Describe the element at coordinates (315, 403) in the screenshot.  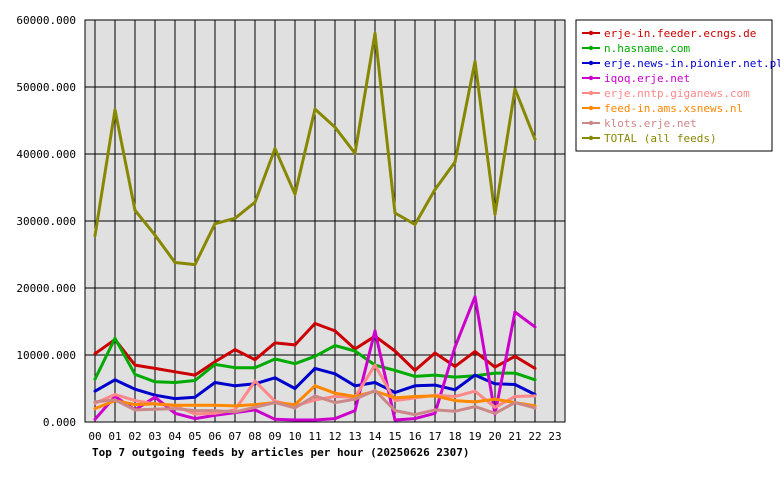
I see `series-klots-erje-net` at that location.